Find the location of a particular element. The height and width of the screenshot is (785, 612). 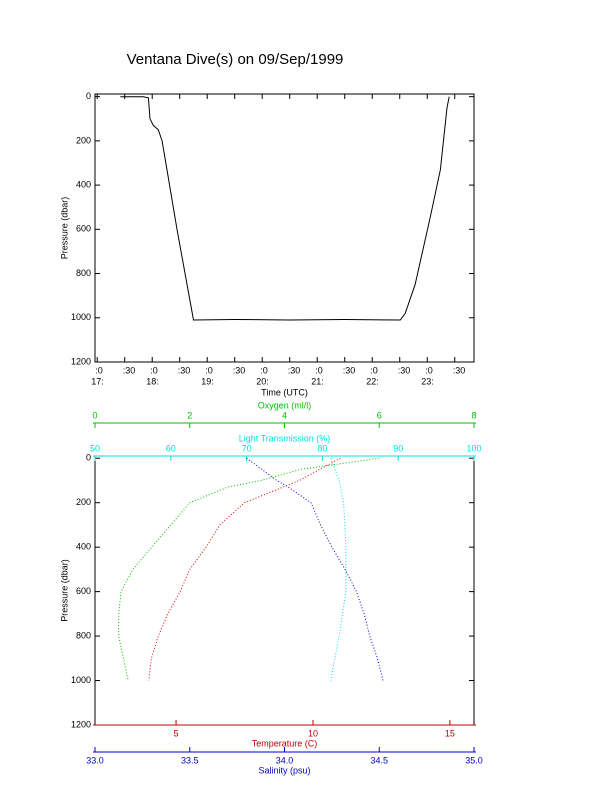

x-tick-label: 50 is located at coordinates (95, 448).